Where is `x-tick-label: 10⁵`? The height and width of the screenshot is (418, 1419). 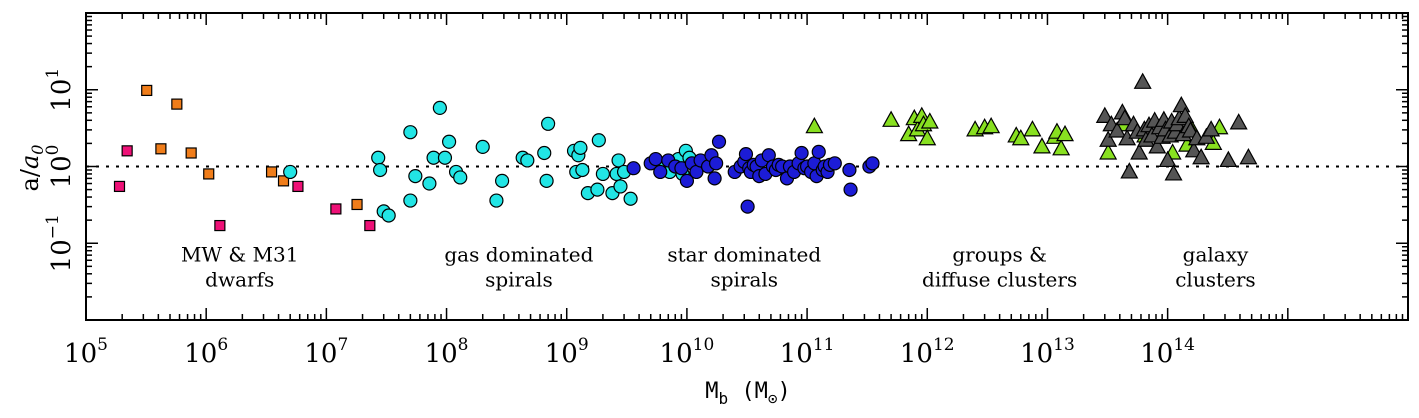
x-tick-label: 10⁵ is located at coordinates (86, 352).